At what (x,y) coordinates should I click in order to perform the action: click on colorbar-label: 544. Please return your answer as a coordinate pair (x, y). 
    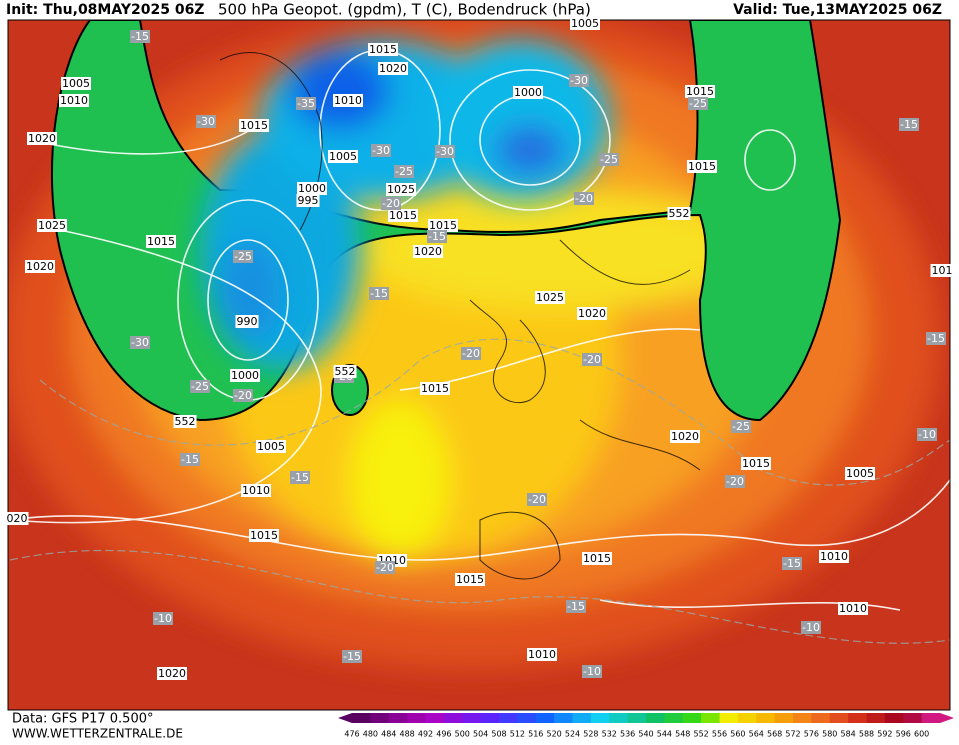
    Looking at the image, I should click on (664, 734).